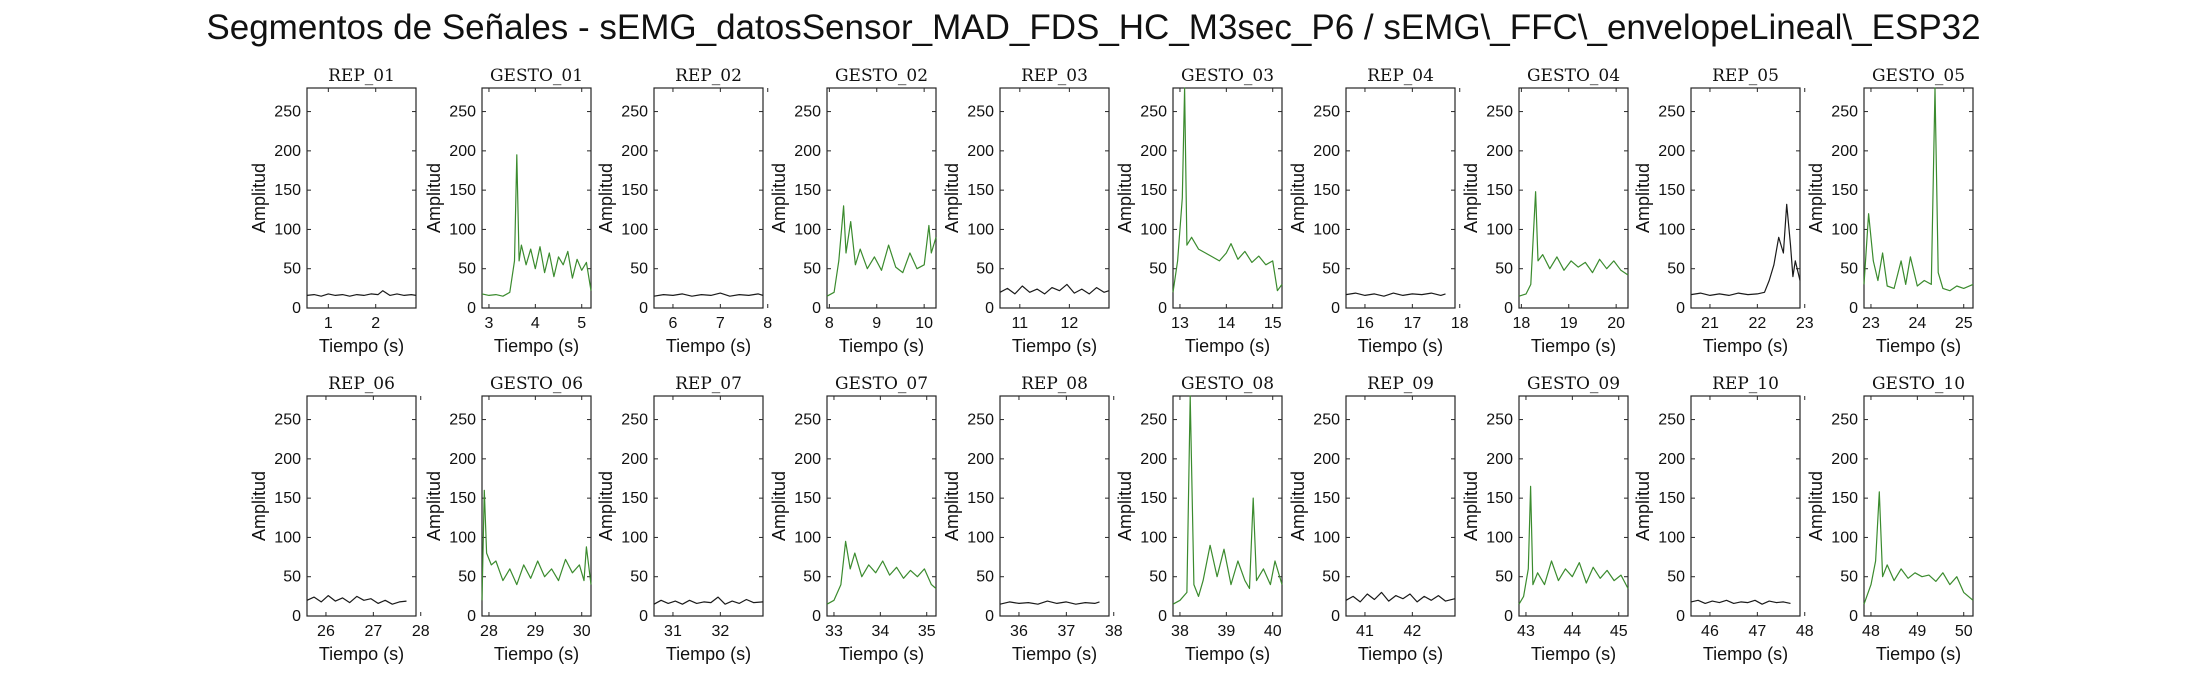 Image resolution: width=2187 pixels, height=688 pixels. What do you see at coordinates (1019, 631) in the screenshot?
I see `x-tick-label: 36` at bounding box center [1019, 631].